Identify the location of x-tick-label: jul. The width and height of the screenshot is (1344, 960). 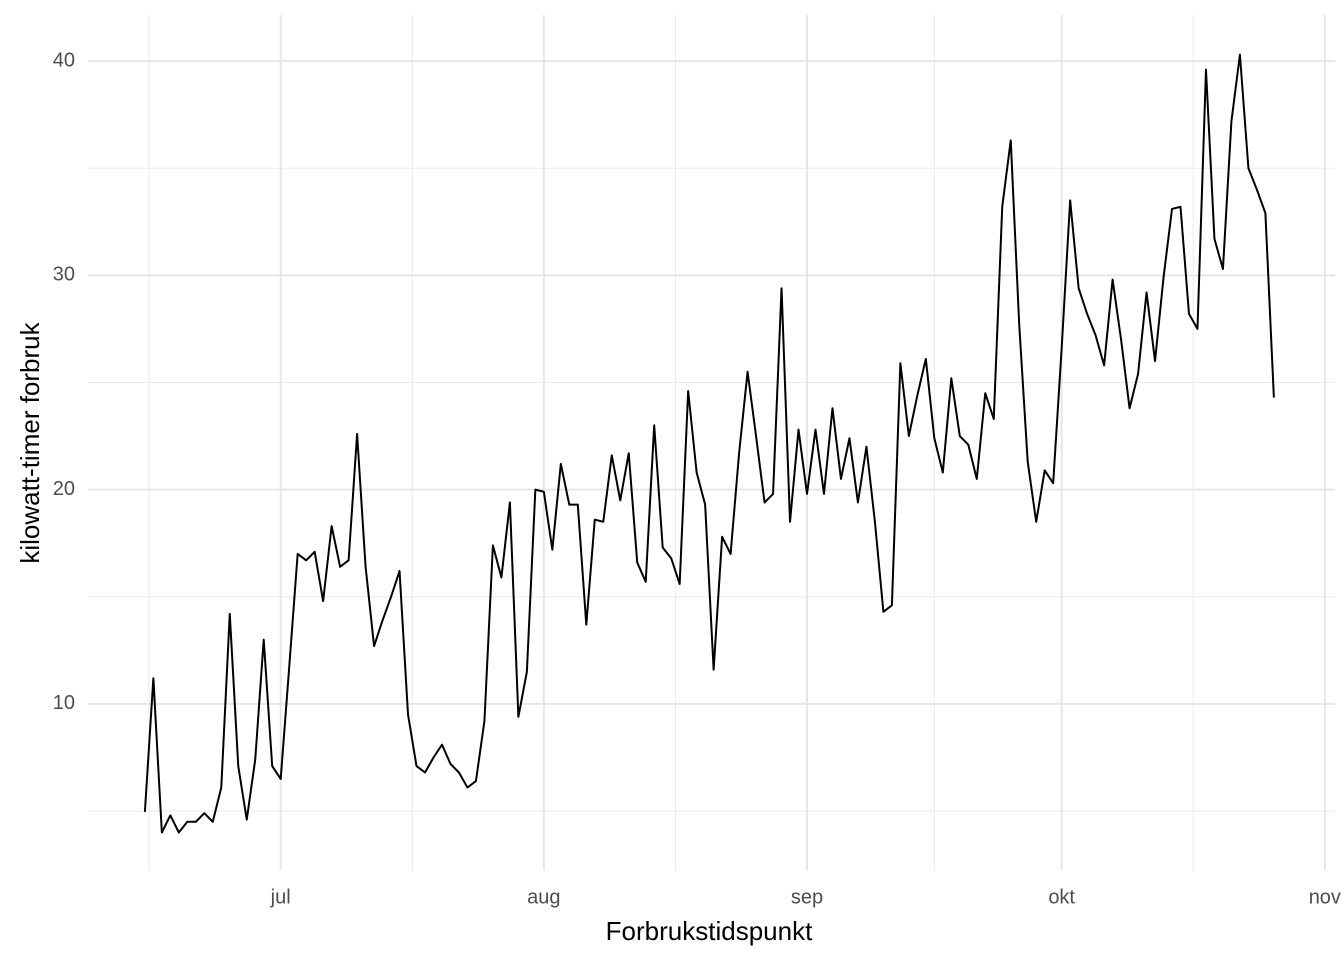
(280, 897).